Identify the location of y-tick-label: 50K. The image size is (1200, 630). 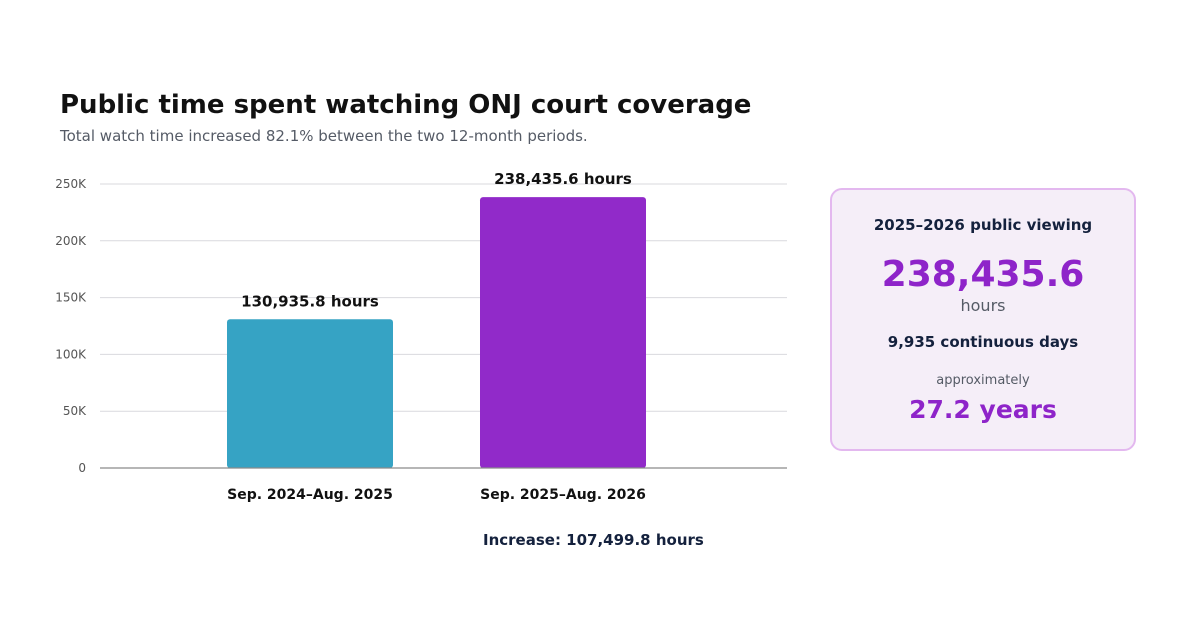
(75, 411).